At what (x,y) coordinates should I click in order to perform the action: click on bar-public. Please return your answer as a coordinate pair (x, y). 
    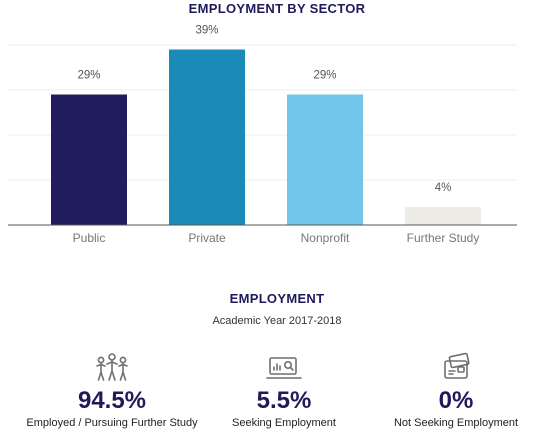
    Looking at the image, I should click on (89, 159).